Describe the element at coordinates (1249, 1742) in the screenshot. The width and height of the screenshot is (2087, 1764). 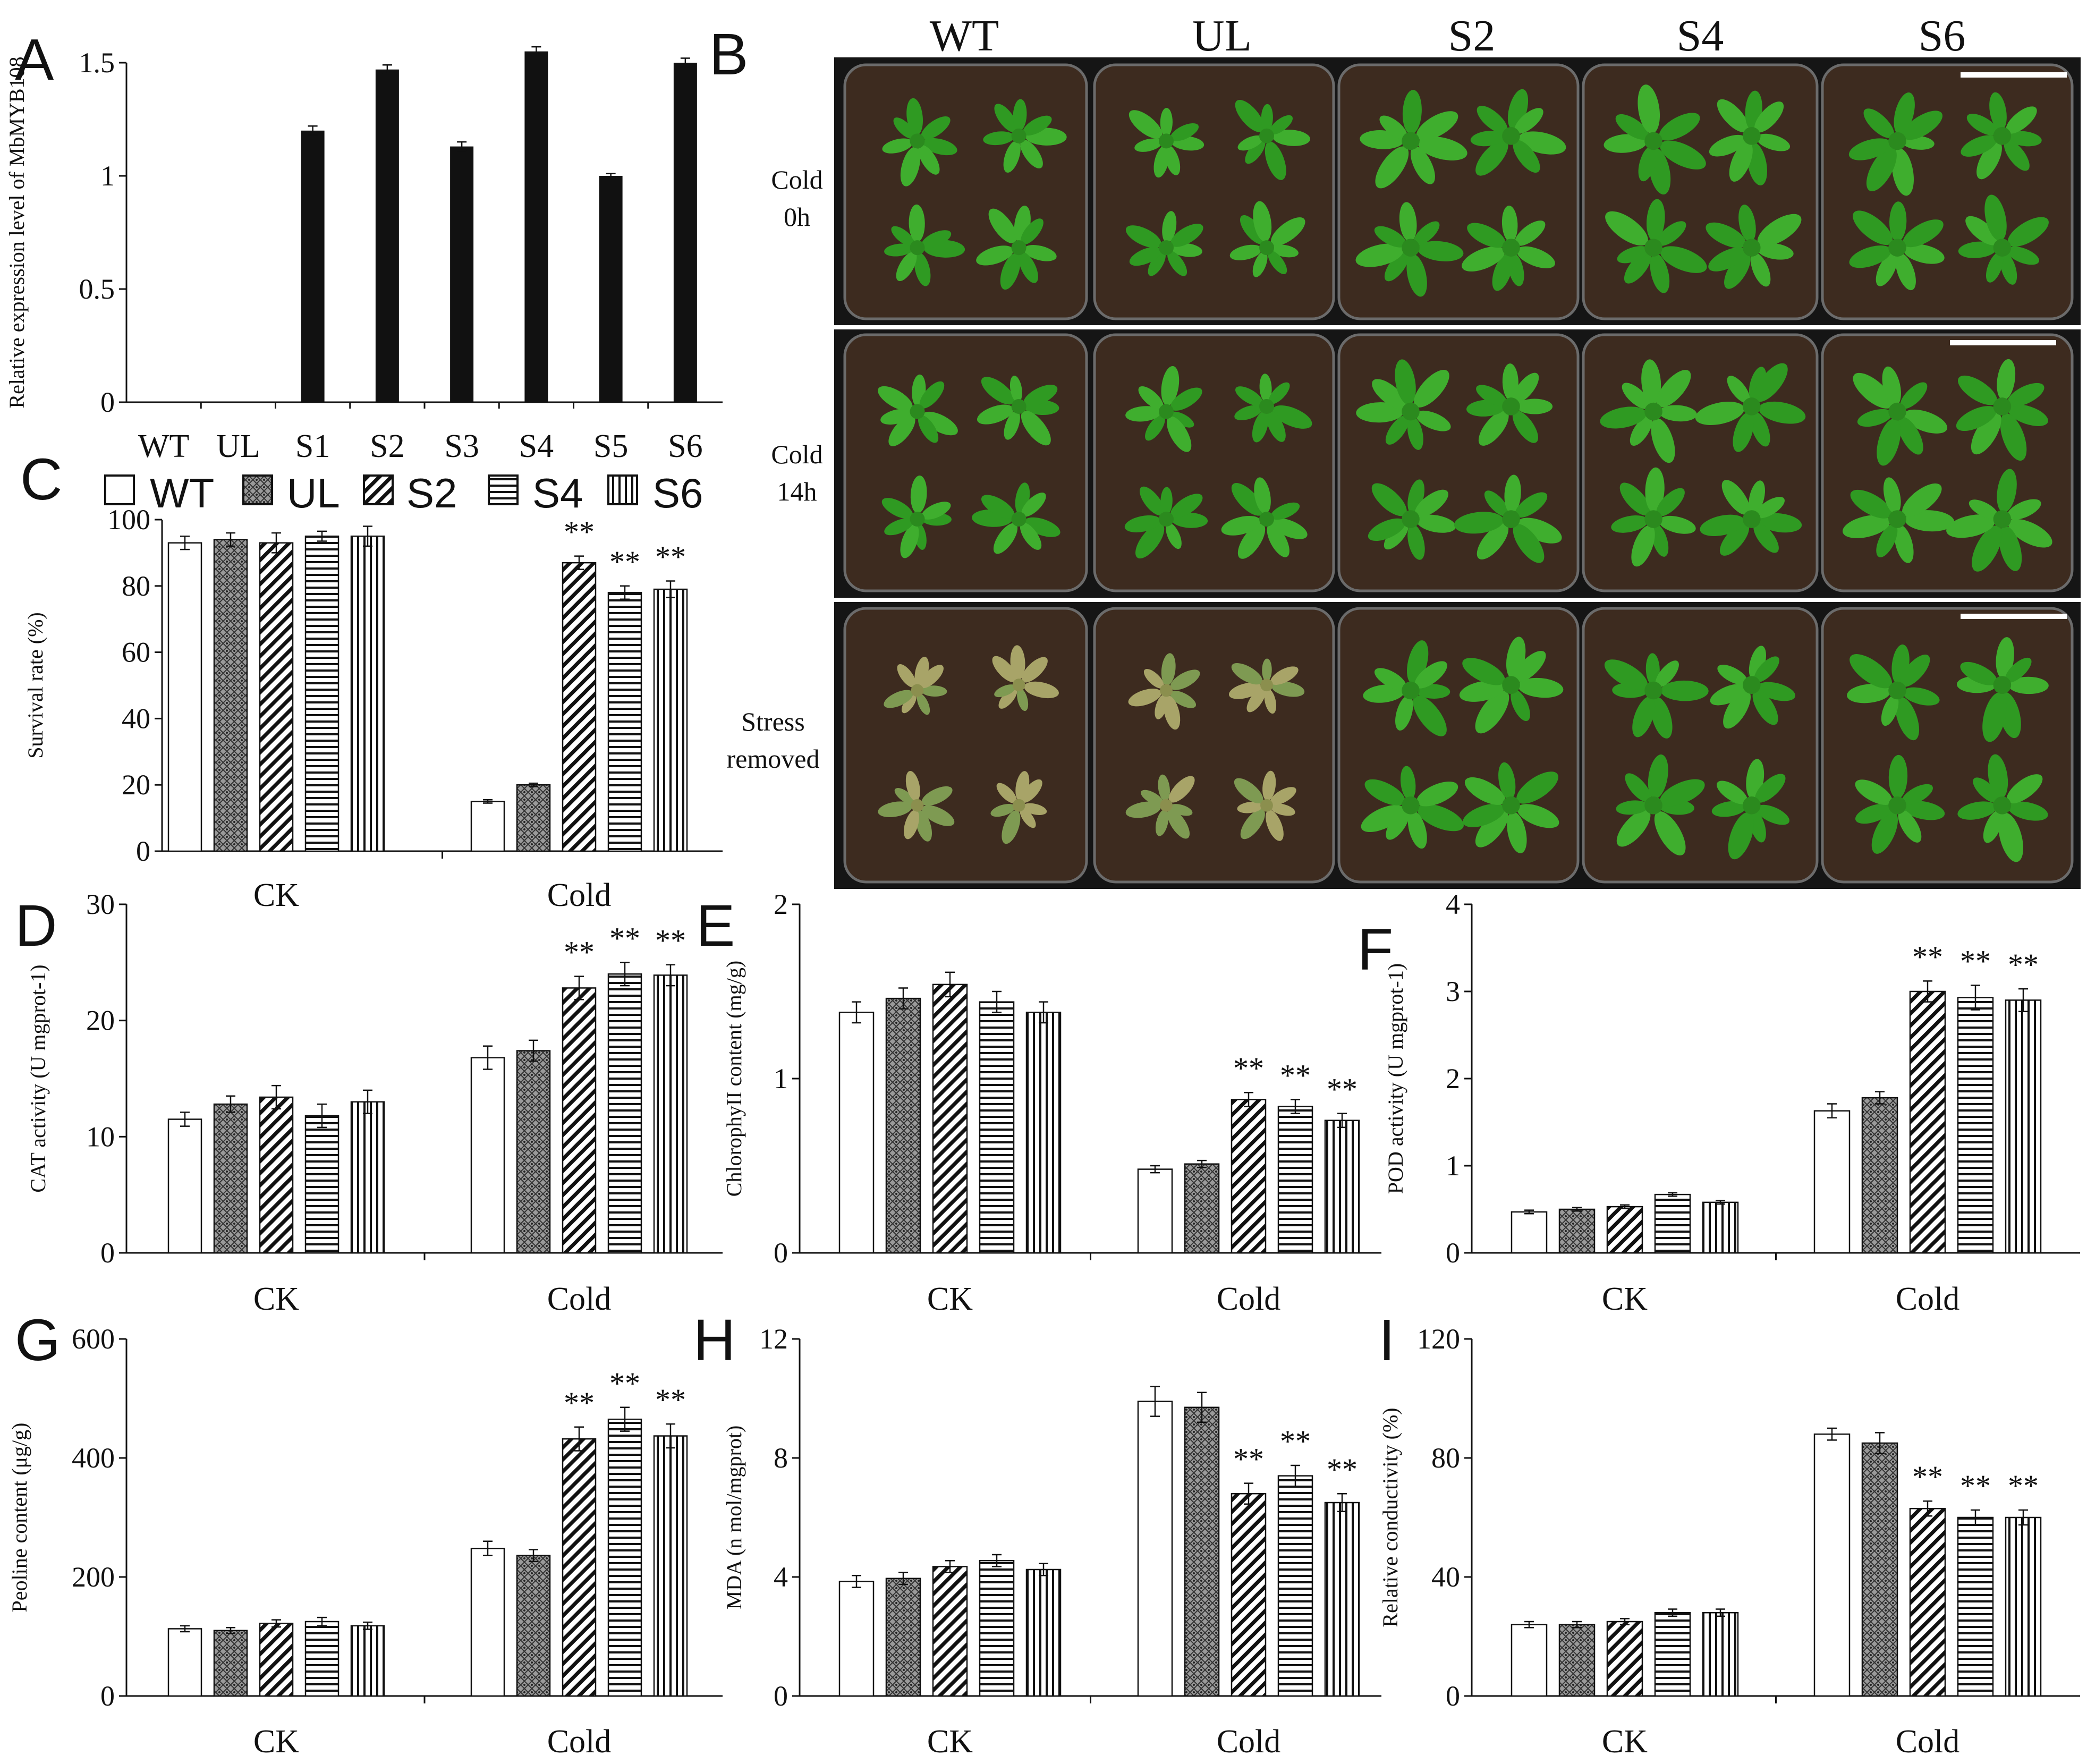
I see `x-group-label: Cold` at that location.